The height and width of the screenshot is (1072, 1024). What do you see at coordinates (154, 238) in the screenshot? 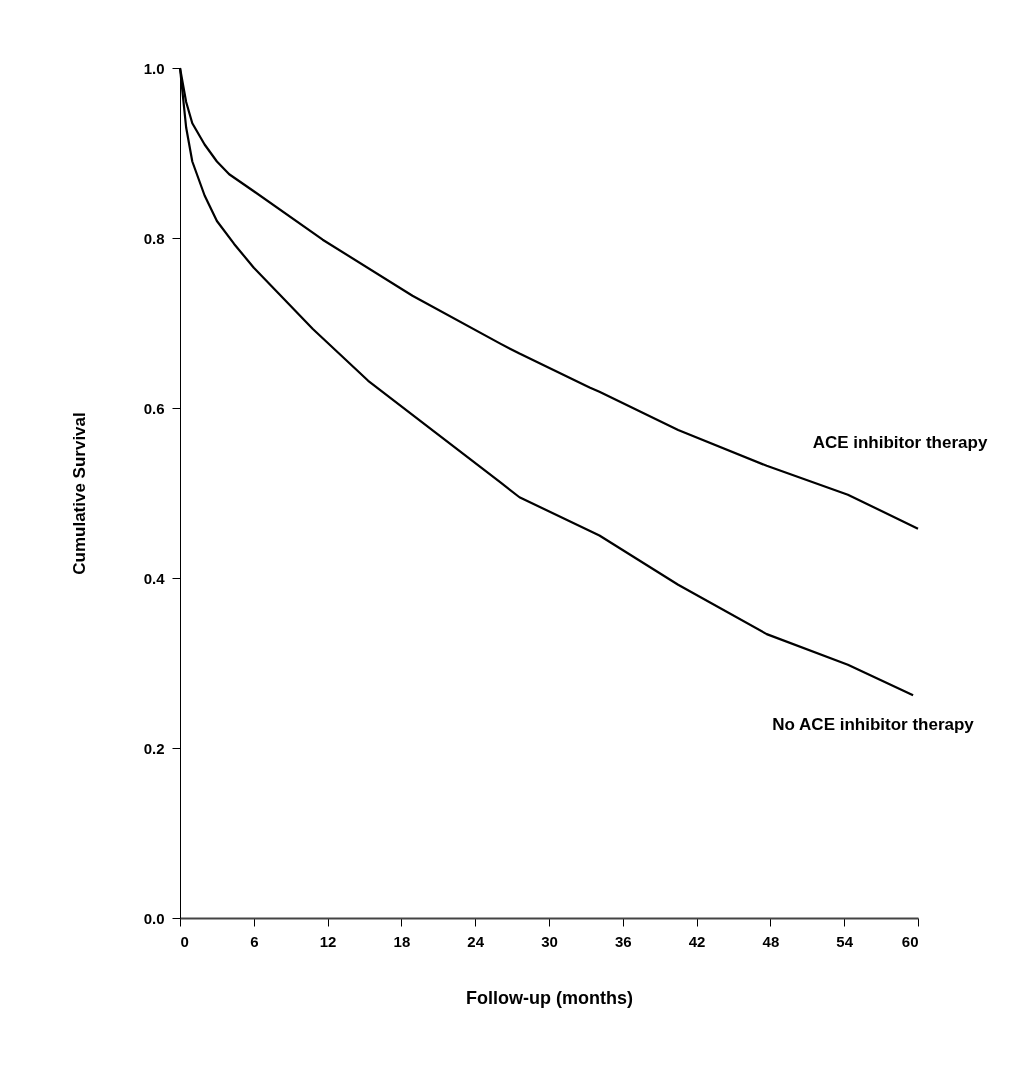
I see `y-tick-label: 0.8` at bounding box center [154, 238].